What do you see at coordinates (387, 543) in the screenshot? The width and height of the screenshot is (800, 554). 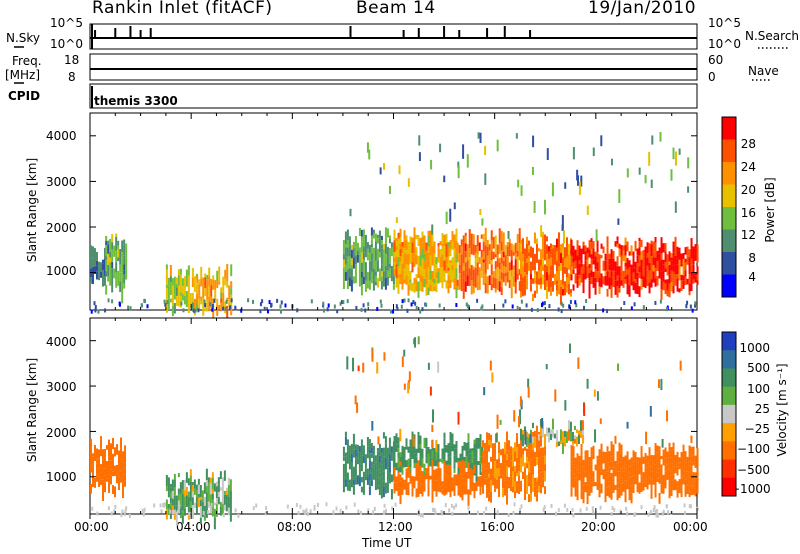 I see `x-axis-label: Time UT` at bounding box center [387, 543].